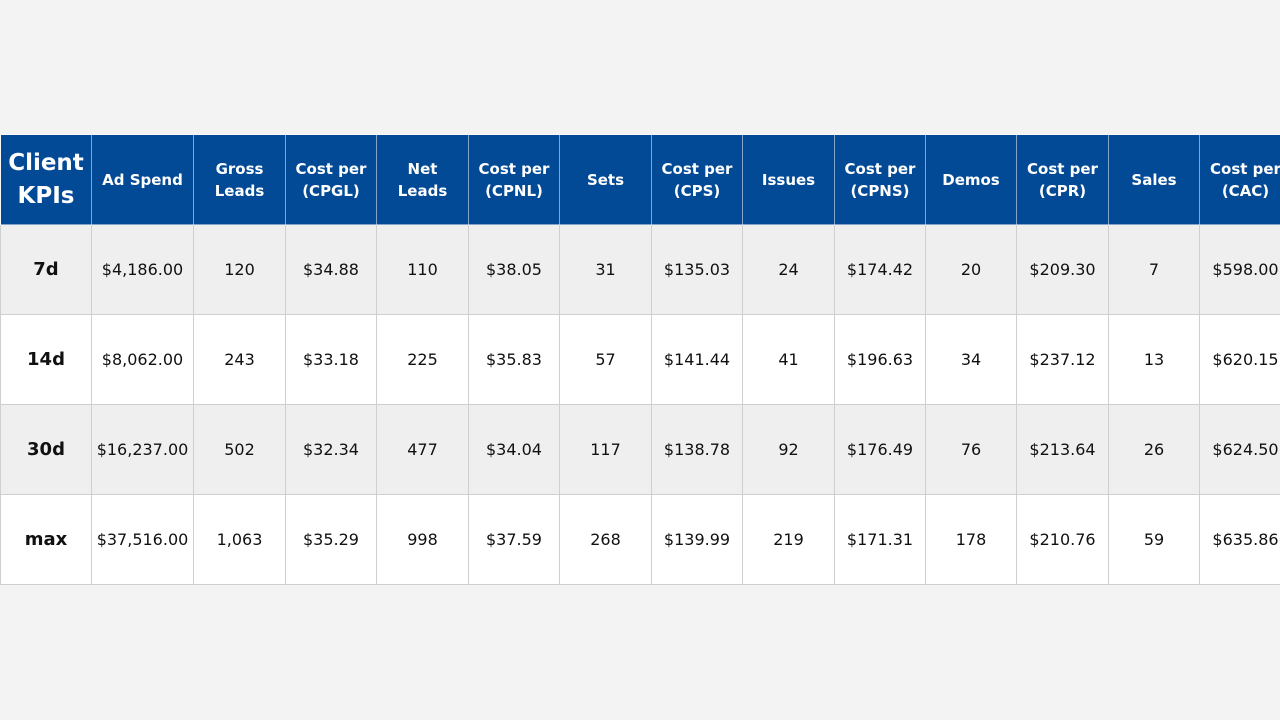 The image size is (1280, 720). Describe the element at coordinates (1062, 359) in the screenshot. I see `table-cell: $237.12` at that location.